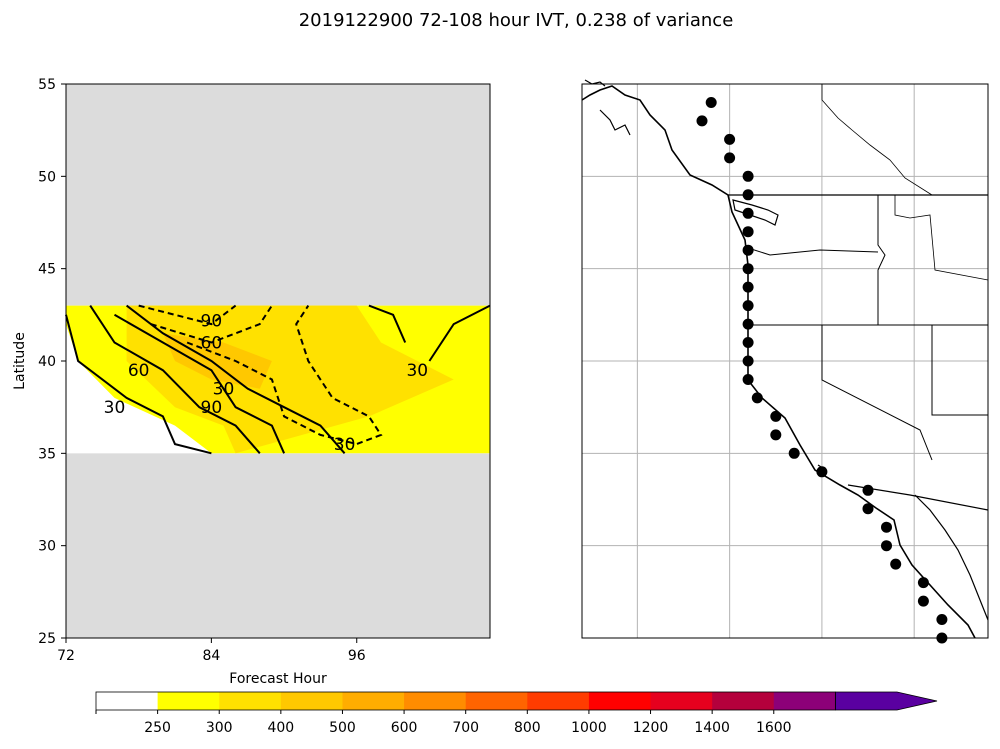 The width and height of the screenshot is (1000, 749). I want to click on x-tick-label: 84, so click(211, 656).